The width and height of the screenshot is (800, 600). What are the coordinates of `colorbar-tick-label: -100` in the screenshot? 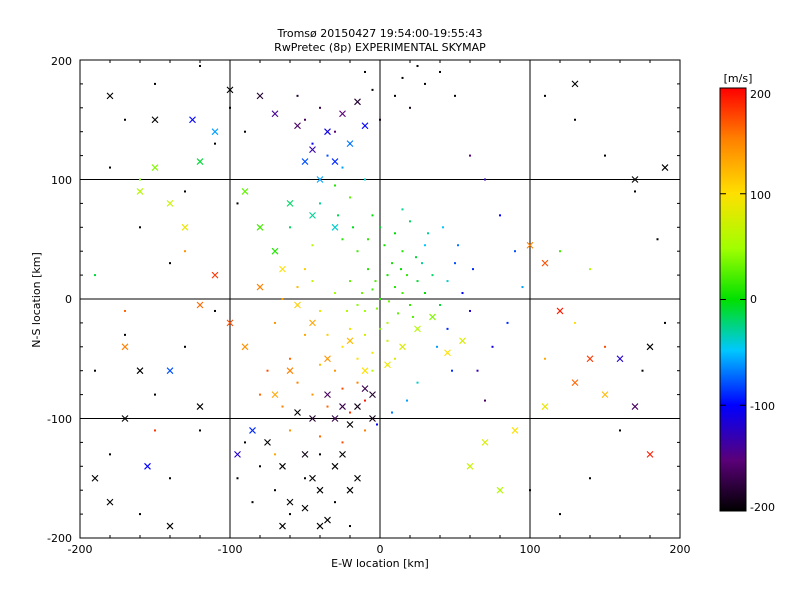 It's located at (762, 406).